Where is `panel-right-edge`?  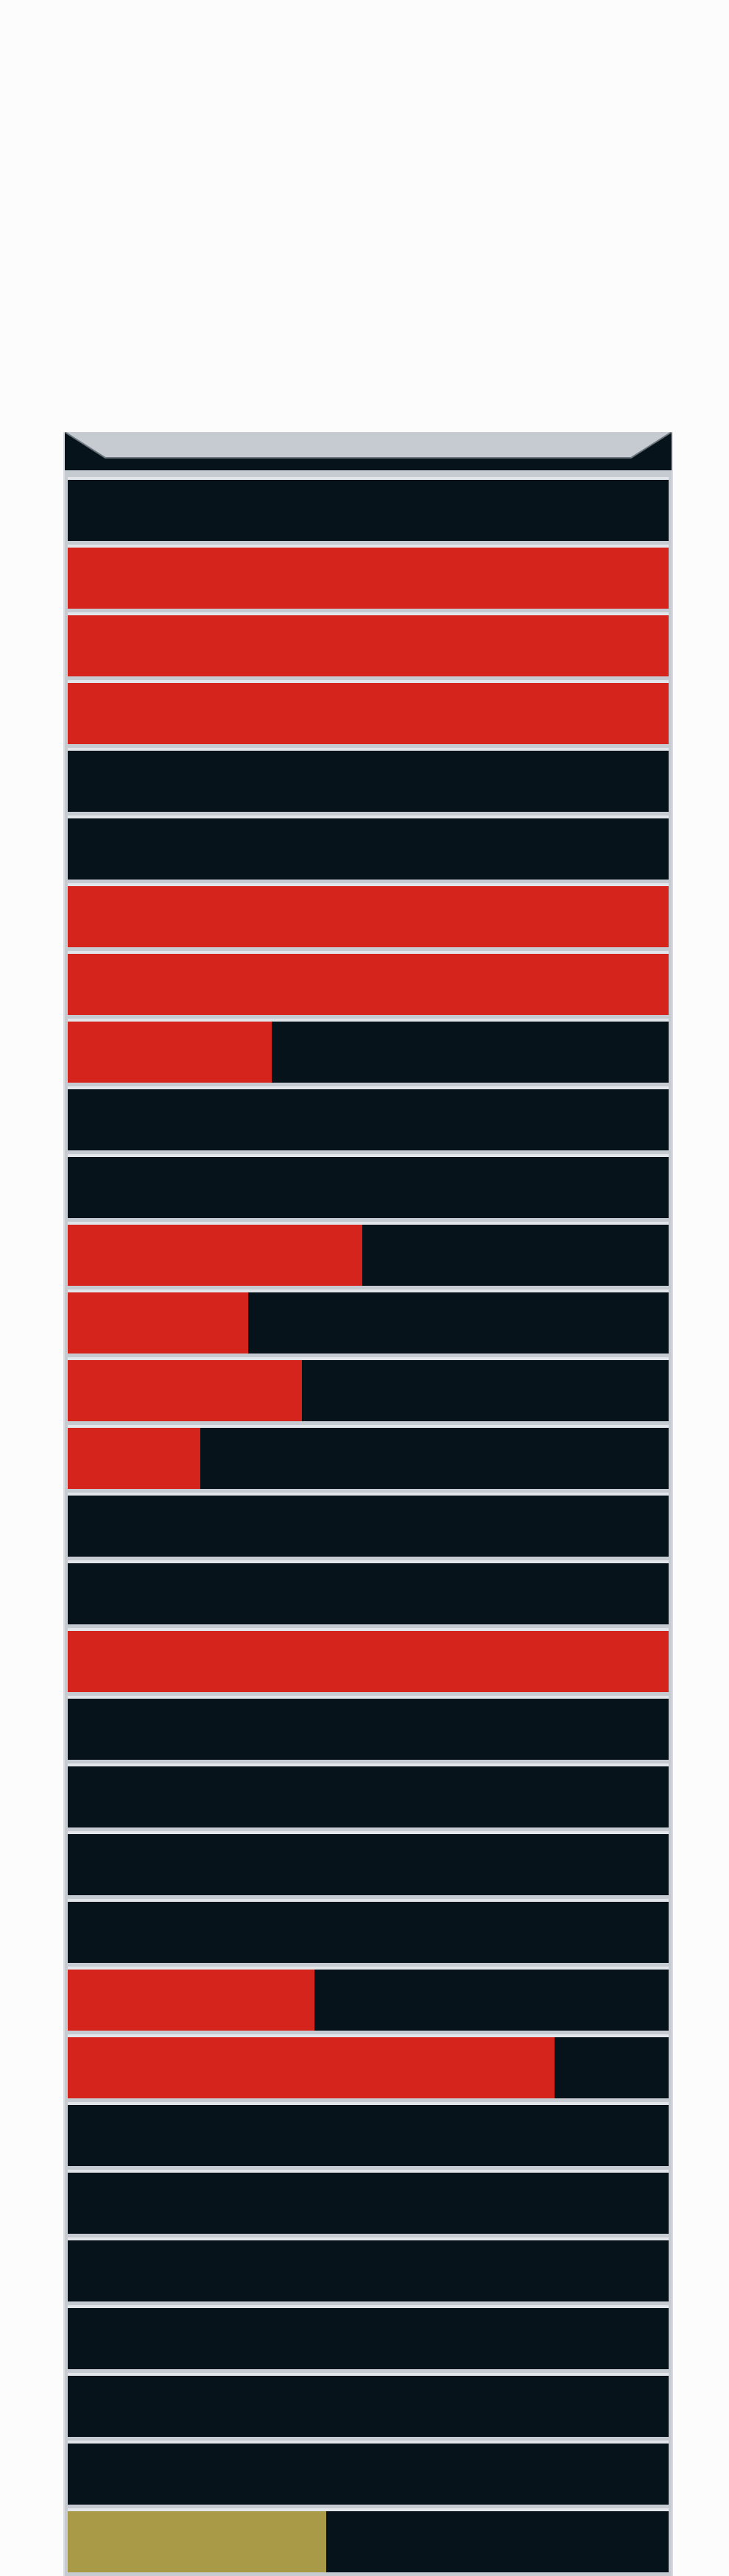 panel-right-edge is located at coordinates (672, 1504).